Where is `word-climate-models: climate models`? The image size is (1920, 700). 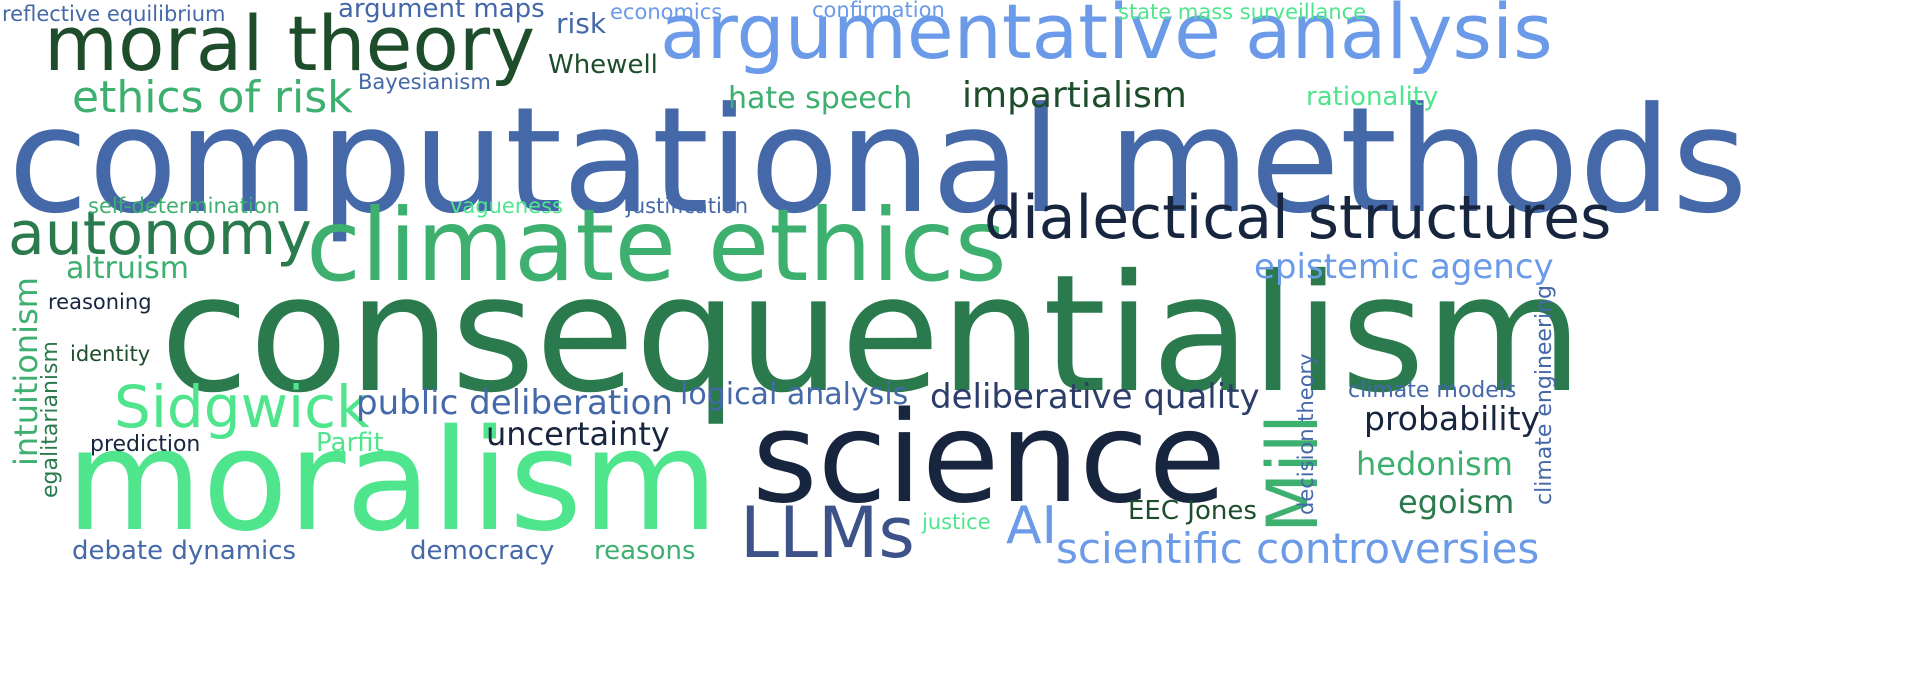
word-climate-models: climate models is located at coordinates (1432, 390).